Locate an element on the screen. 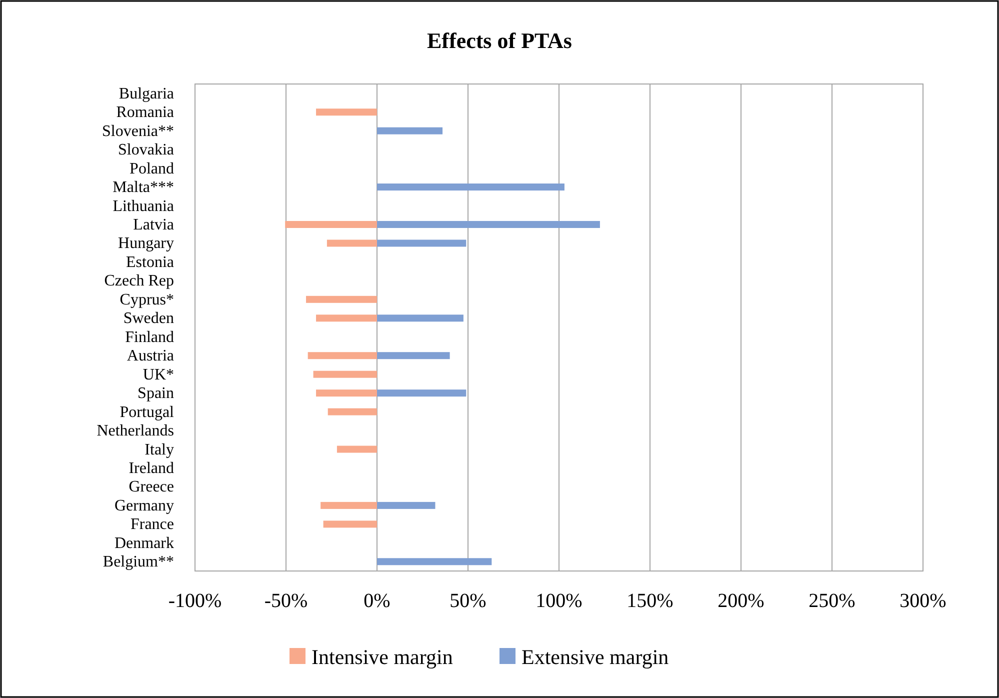  x-tick-label: 50% is located at coordinates (468, 601).